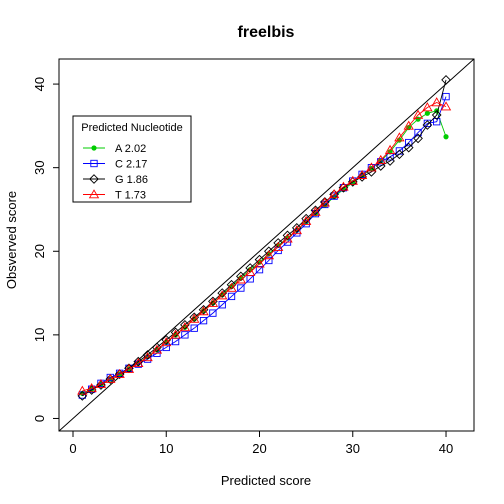 This screenshot has width=504, height=504. Describe the element at coordinates (266, 32) in the screenshot. I see `chart-title: freelbis` at that location.